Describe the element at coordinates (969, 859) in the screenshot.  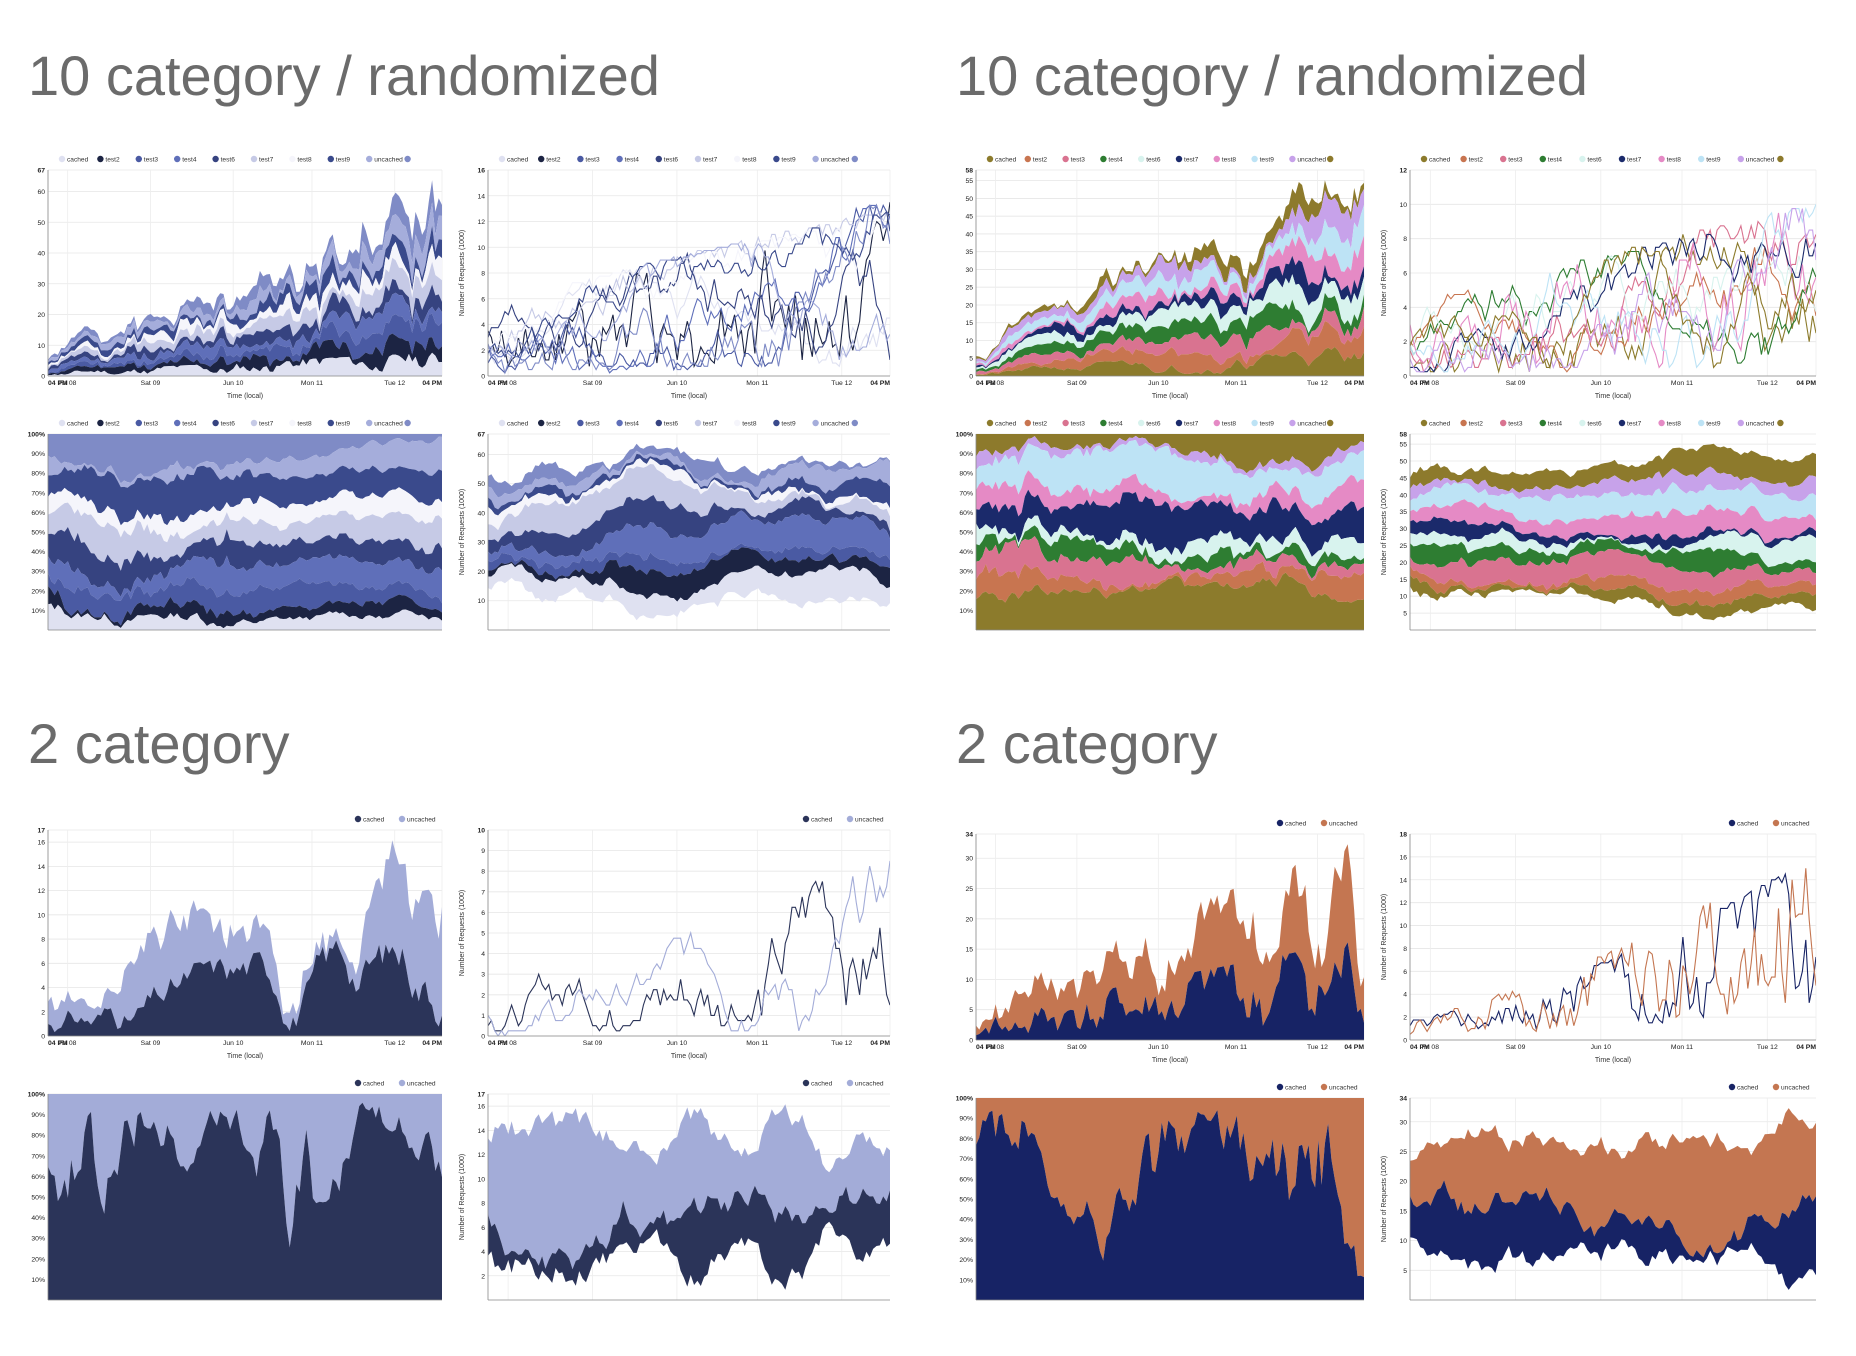
I see `y-tick-label: 30` at that location.